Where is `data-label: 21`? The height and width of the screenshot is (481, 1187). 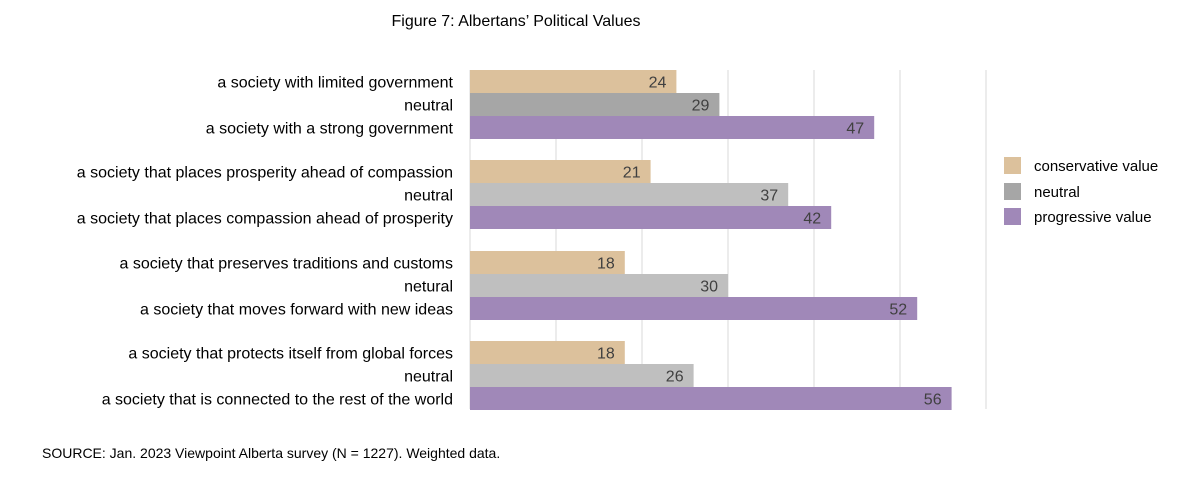 data-label: 21 is located at coordinates (632, 173).